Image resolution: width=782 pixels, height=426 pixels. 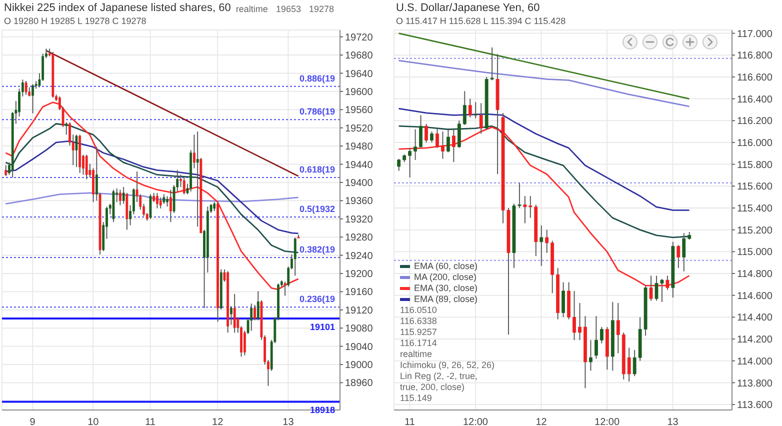 What do you see at coordinates (359, 220) in the screenshot?
I see `y-tick-label: 19320` at bounding box center [359, 220].